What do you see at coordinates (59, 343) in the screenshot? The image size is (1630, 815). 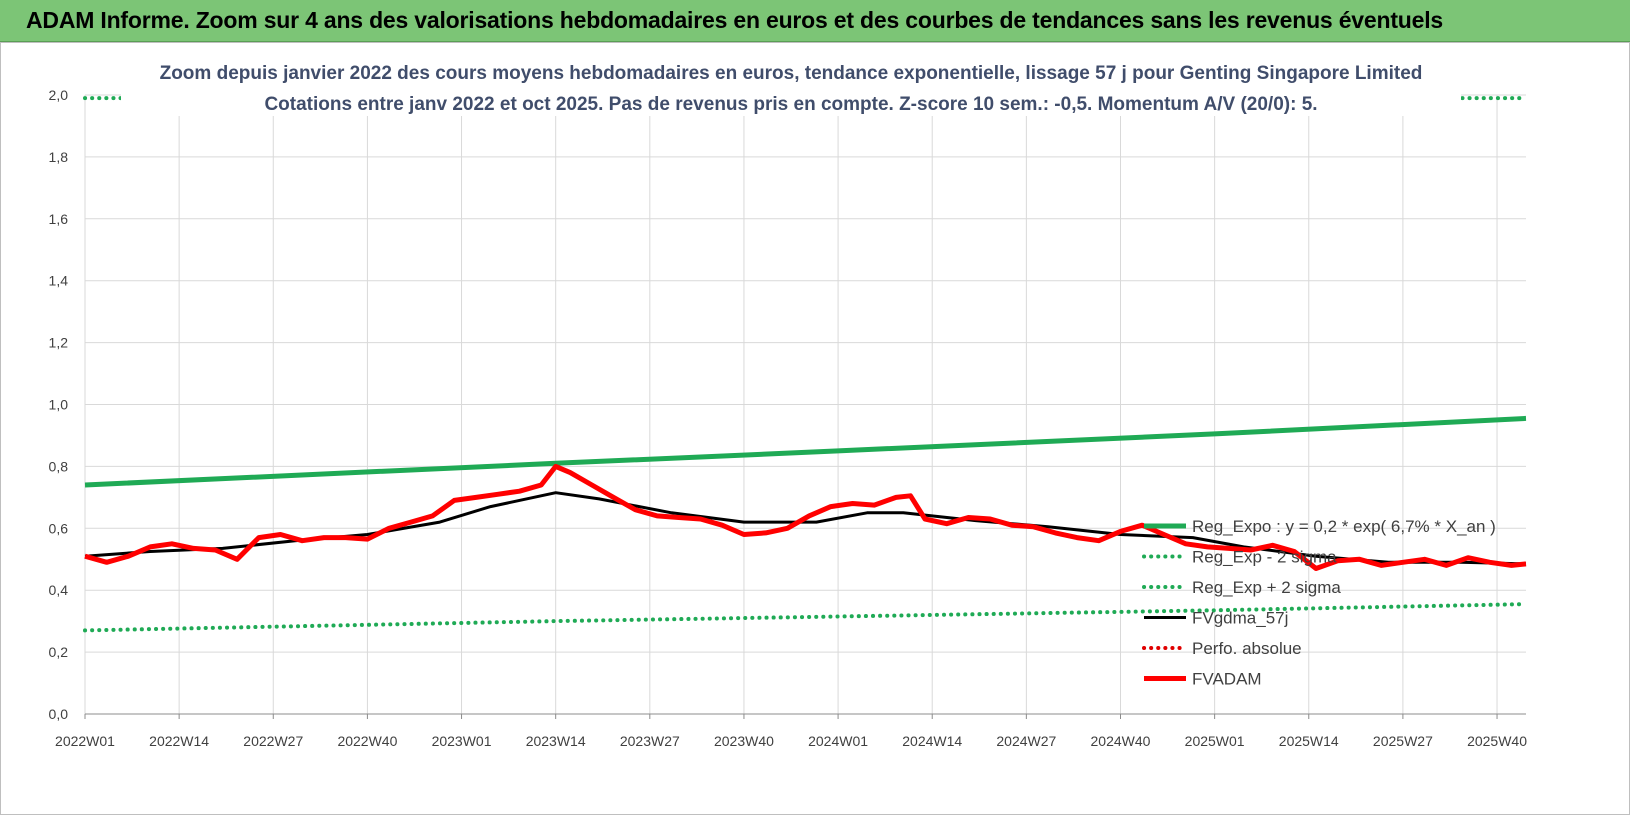 I see `y-tick-label: 1,2` at bounding box center [59, 343].